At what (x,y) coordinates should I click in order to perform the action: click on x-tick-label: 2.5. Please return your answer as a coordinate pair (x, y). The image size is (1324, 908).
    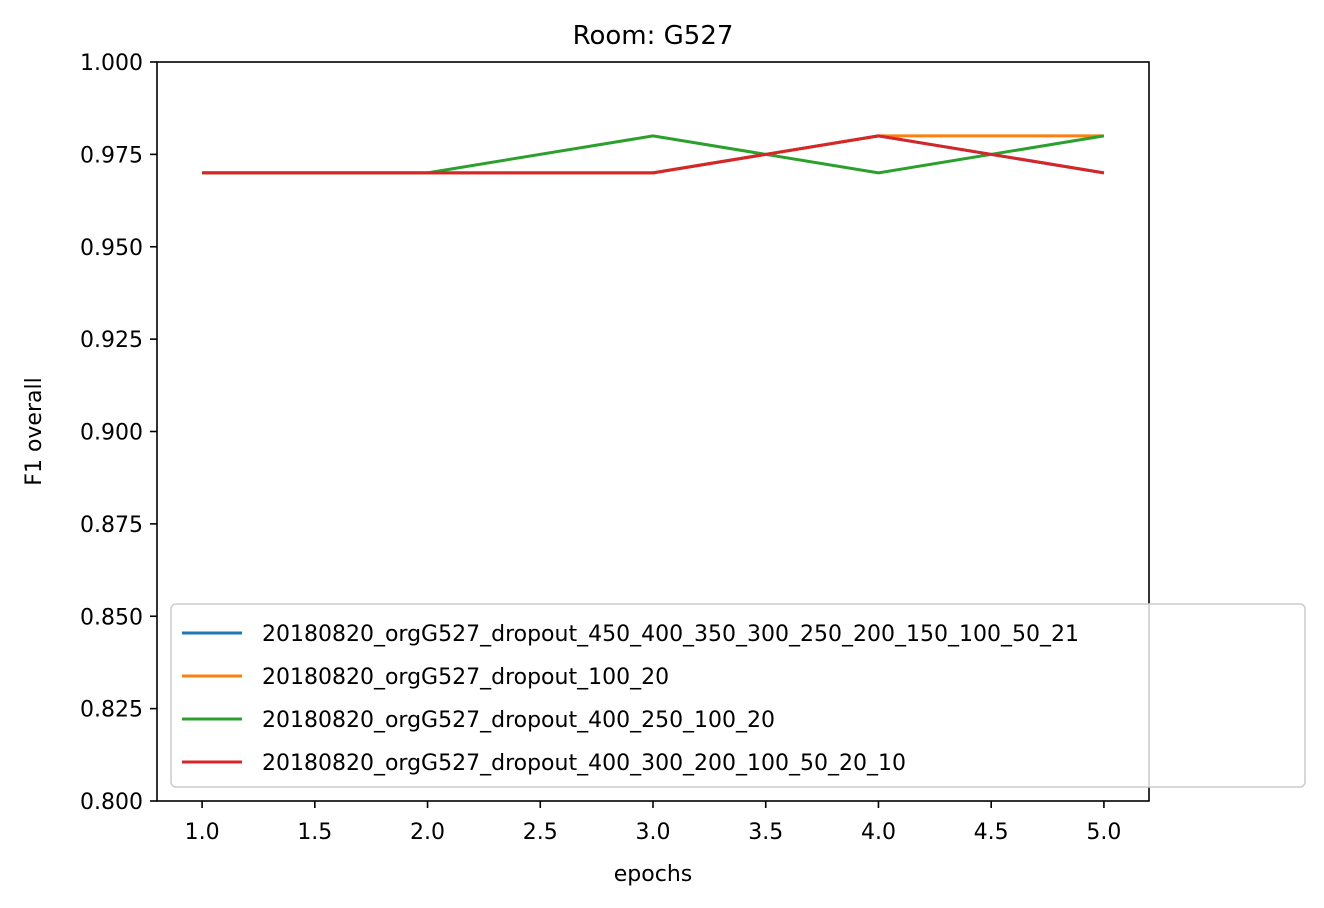
    Looking at the image, I should click on (540, 832).